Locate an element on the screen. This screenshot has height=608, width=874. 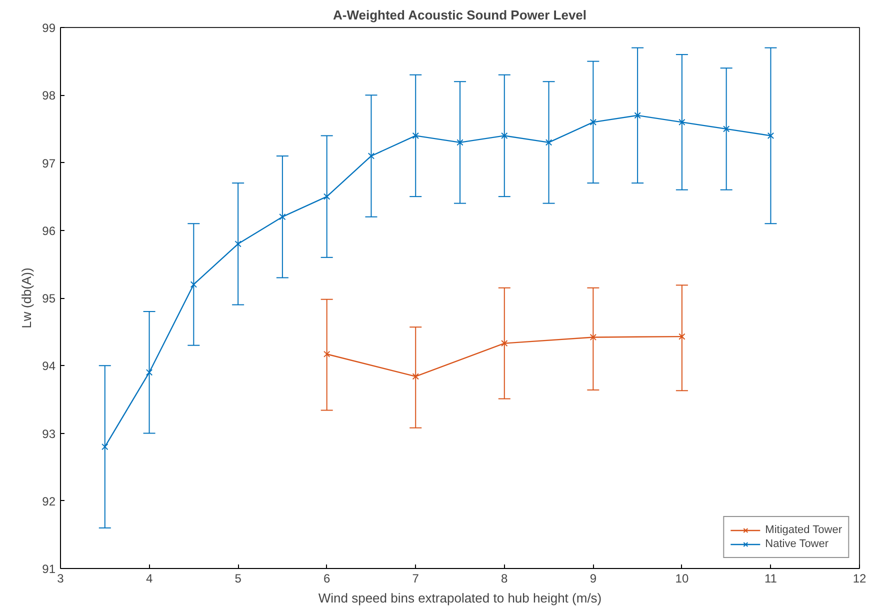
x-tick-label: 5 is located at coordinates (238, 579).